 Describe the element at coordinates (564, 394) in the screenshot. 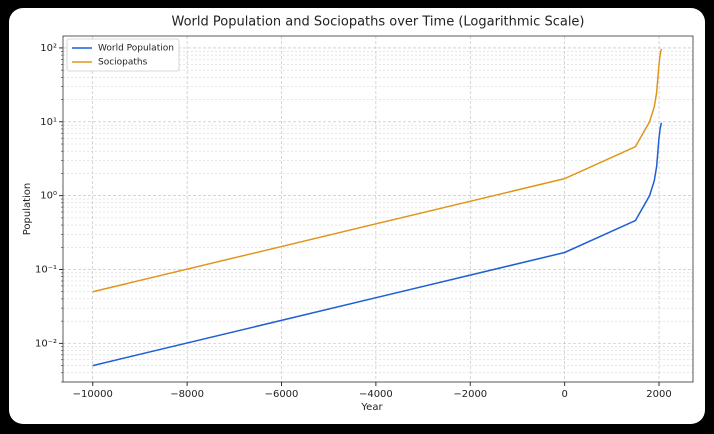

I see `x-tick-label: 0` at that location.